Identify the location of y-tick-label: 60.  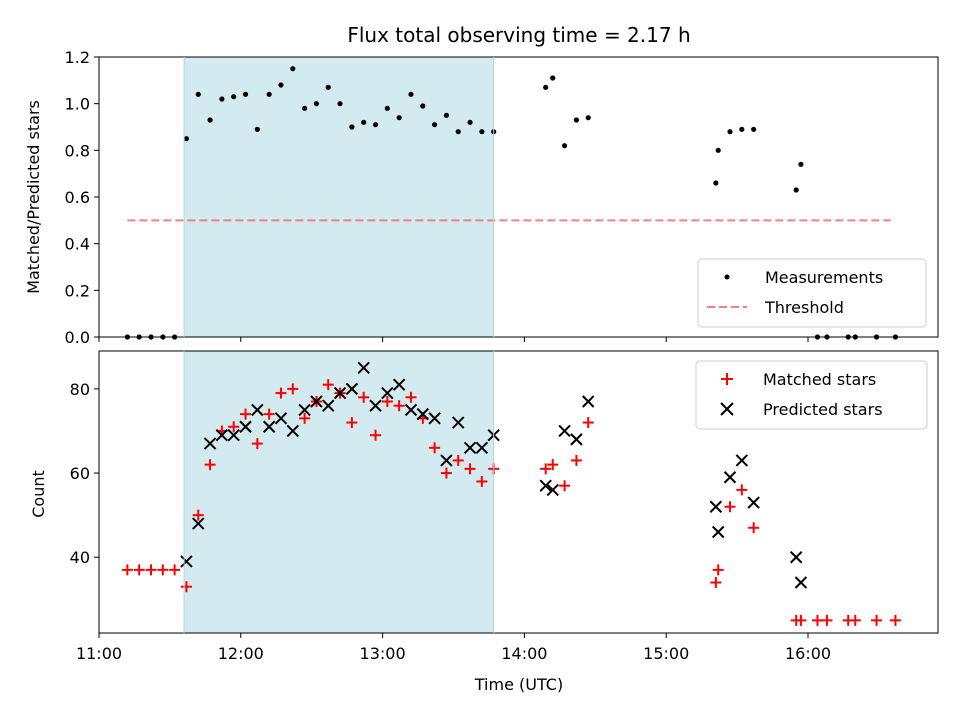
(80, 473).